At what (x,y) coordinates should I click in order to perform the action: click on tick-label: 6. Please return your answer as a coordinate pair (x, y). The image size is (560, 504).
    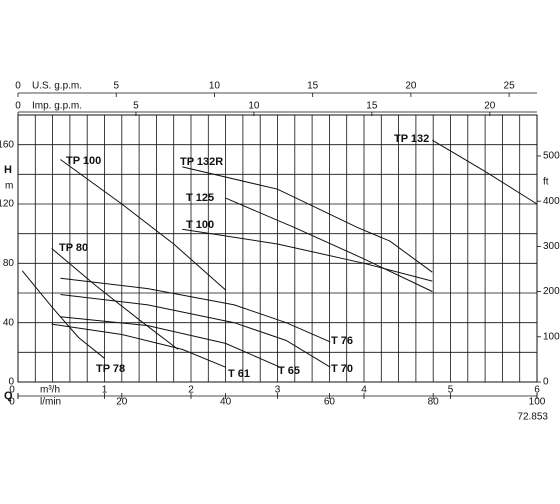
    Looking at the image, I should click on (537, 390).